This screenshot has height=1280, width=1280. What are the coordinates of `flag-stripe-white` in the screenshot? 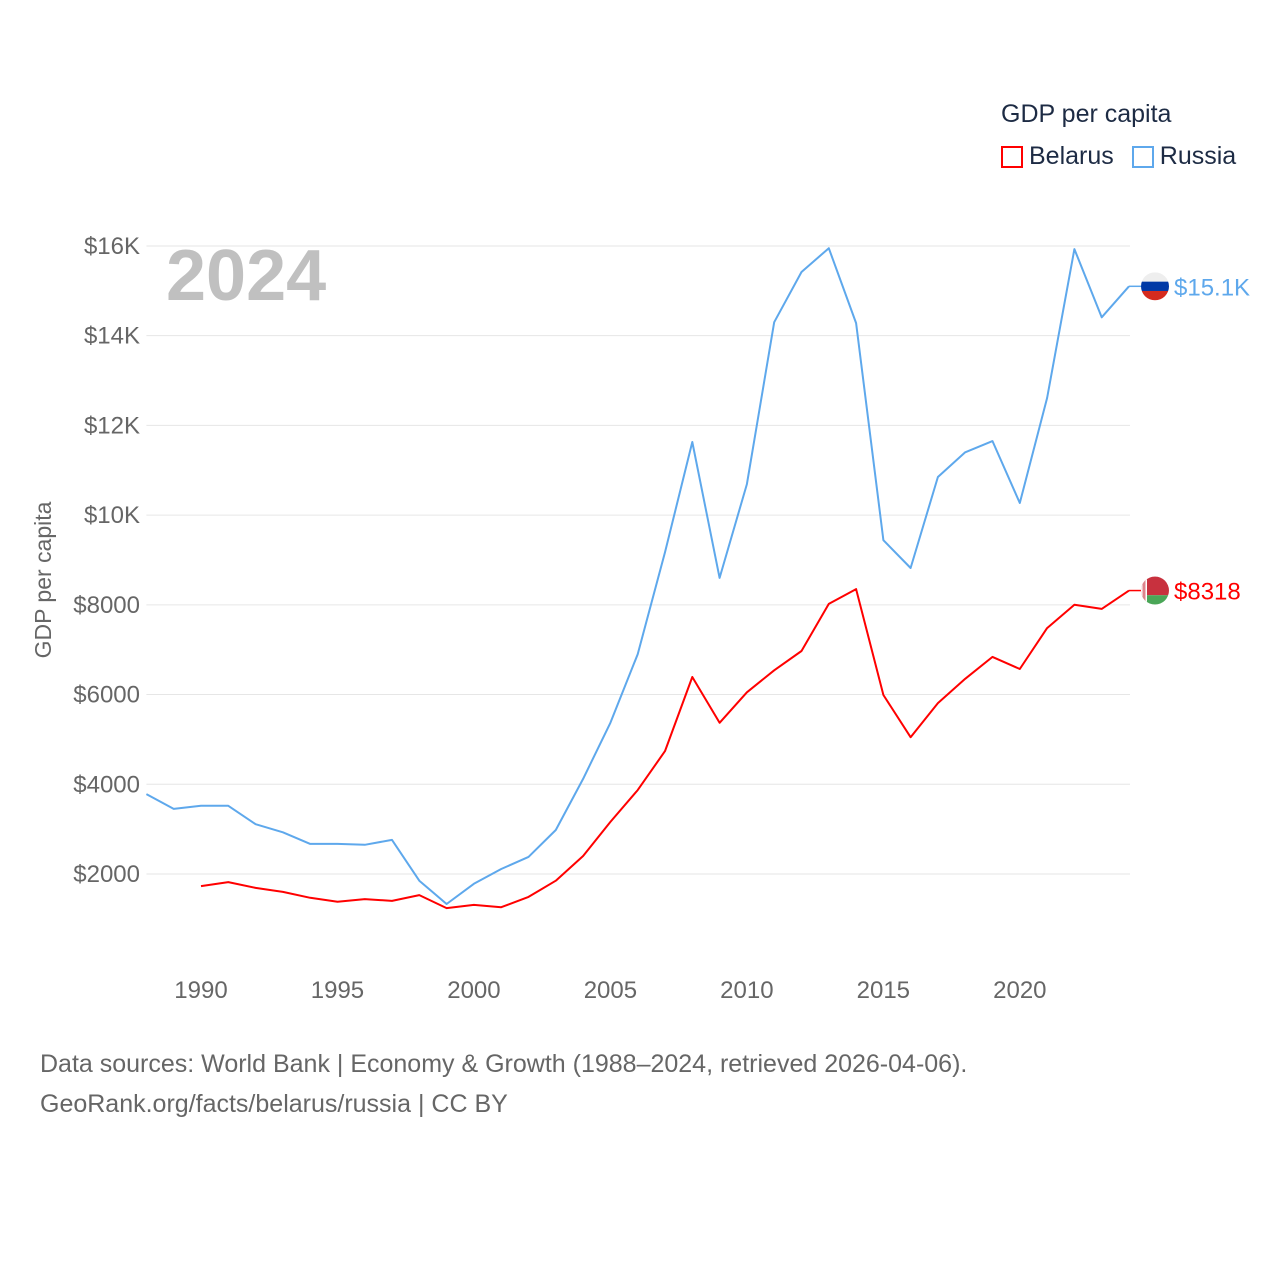 It's located at (1155, 277).